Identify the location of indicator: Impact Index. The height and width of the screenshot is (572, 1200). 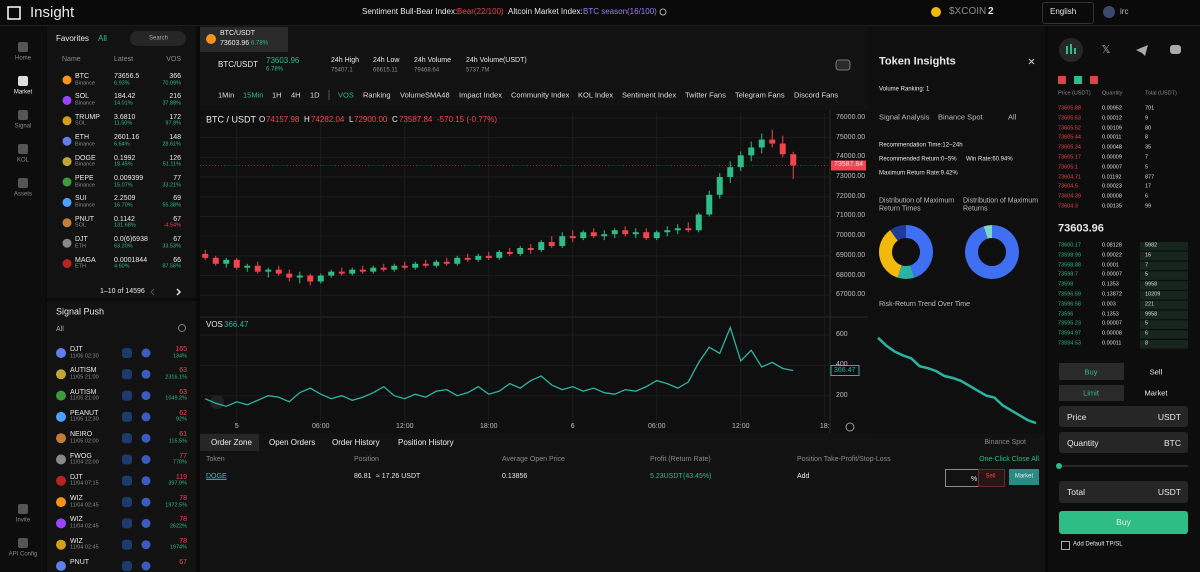
(480, 95).